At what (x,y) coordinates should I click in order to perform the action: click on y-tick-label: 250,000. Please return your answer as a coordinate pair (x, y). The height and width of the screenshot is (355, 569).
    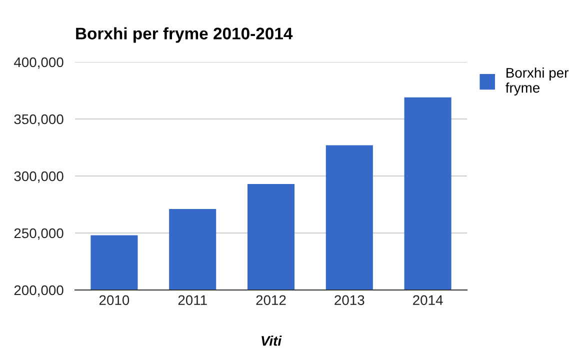
    Looking at the image, I should click on (39, 234).